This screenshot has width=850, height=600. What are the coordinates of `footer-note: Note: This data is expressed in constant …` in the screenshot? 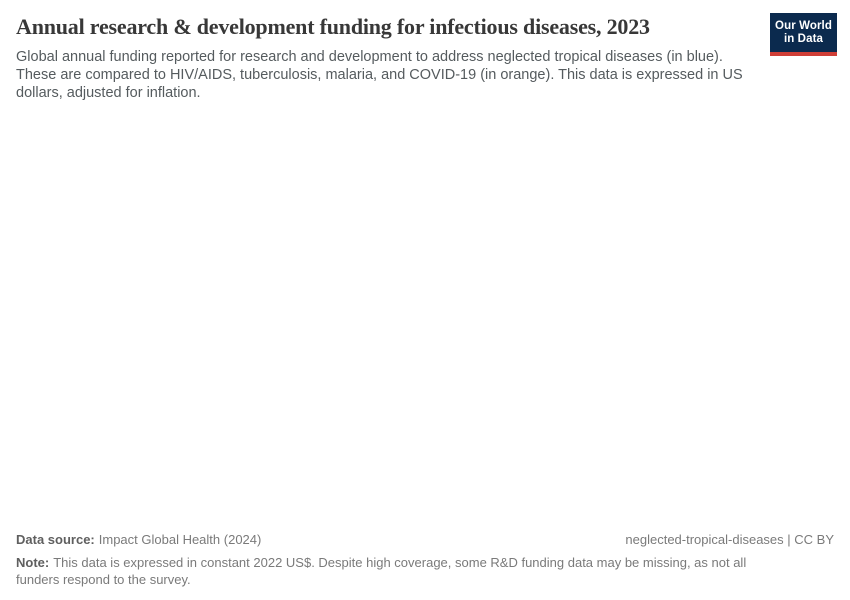 It's located at (390, 571).